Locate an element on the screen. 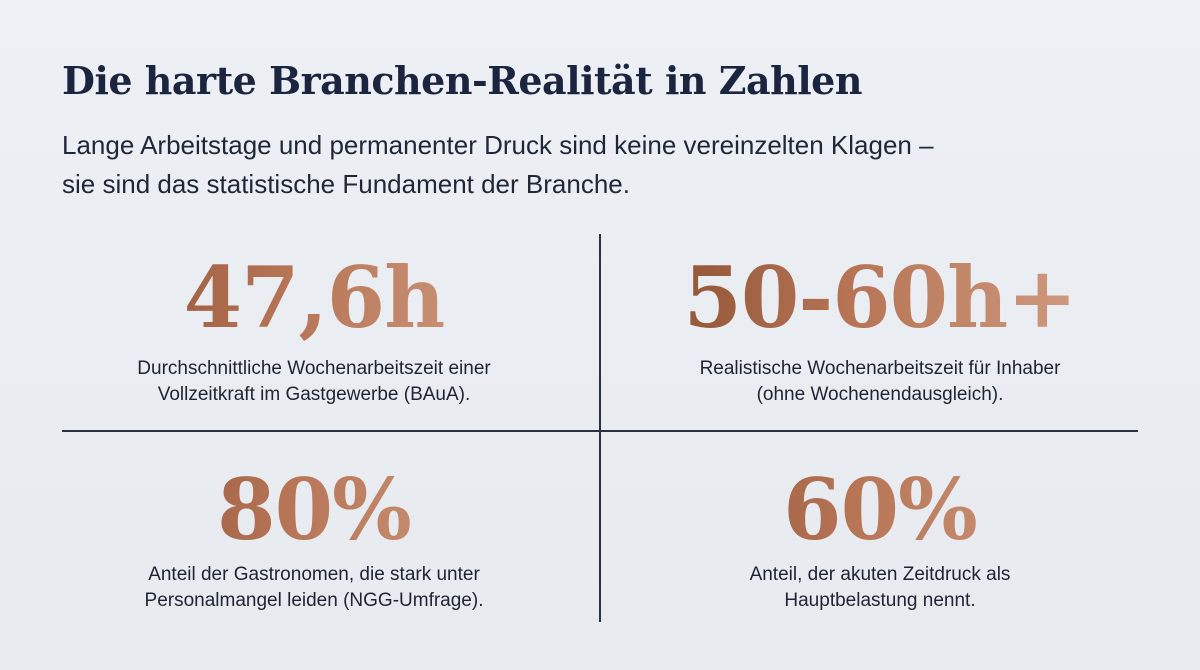 This screenshot has width=1200, height=670. stat-description-line: Hauptbelastung nennt. is located at coordinates (880, 600).